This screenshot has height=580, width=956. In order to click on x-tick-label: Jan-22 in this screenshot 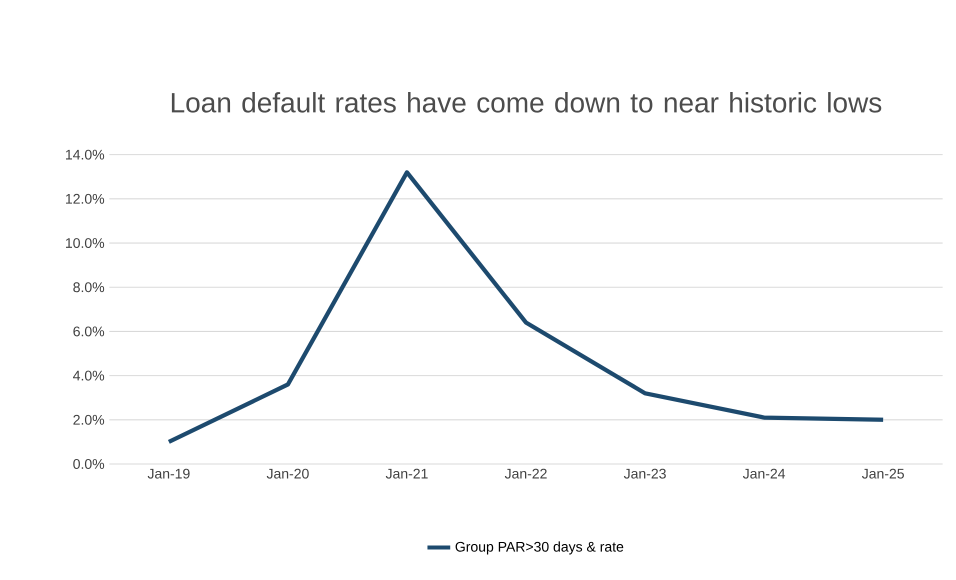, I will do `click(525, 473)`.